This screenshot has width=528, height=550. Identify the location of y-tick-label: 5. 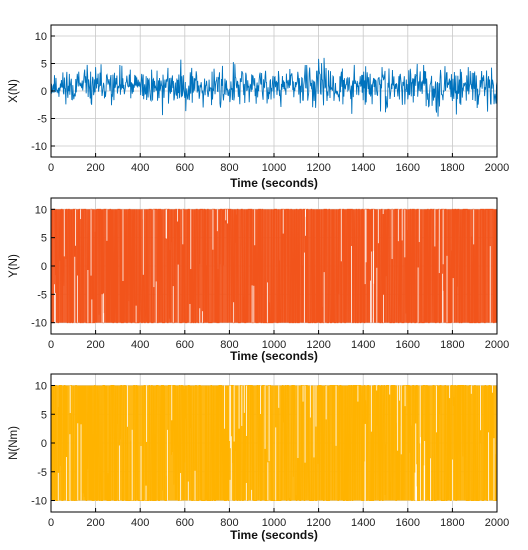
(44, 415).